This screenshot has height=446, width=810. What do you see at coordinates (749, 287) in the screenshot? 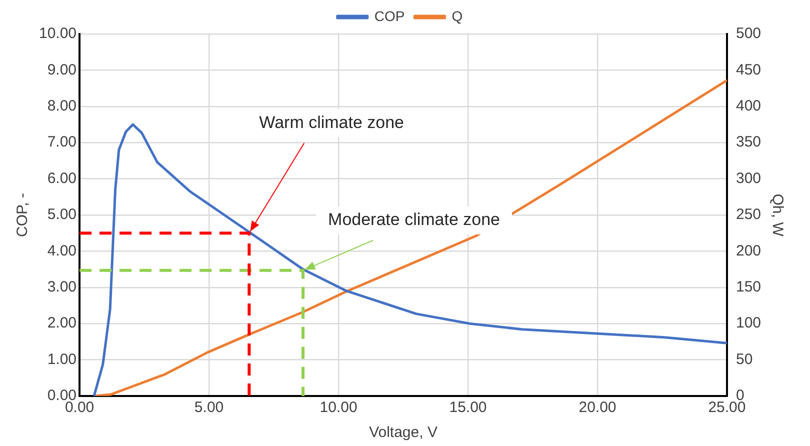
I see `y2-tick-label: 150` at bounding box center [749, 287].